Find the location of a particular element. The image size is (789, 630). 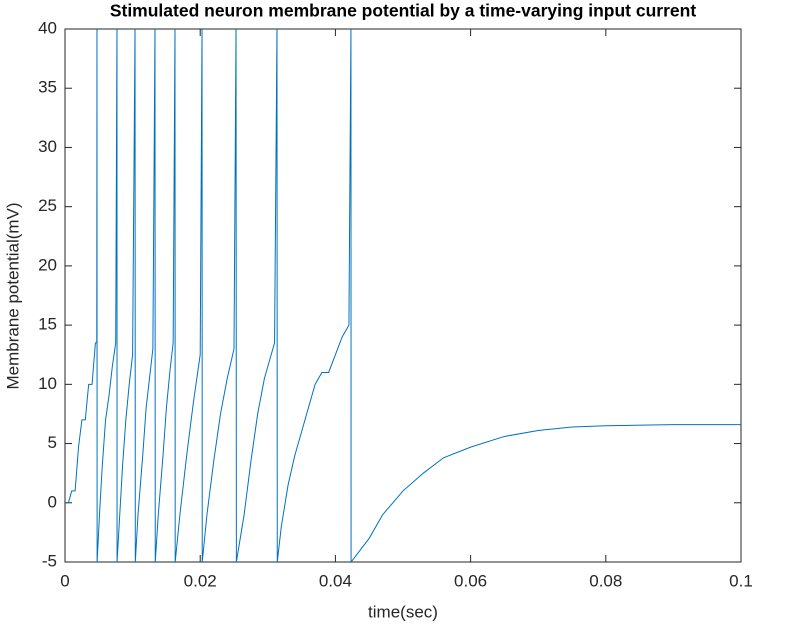

y-tick-label: 40 is located at coordinates (47, 27).